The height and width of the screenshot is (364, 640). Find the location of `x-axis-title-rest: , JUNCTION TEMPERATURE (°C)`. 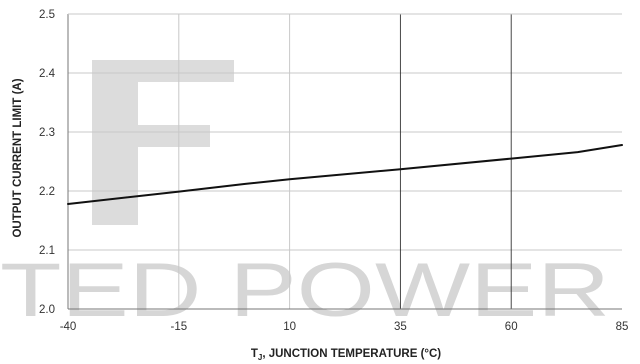

x-axis-title-rest: , JUNCTION TEMPERATURE (°C) is located at coordinates (351, 354).